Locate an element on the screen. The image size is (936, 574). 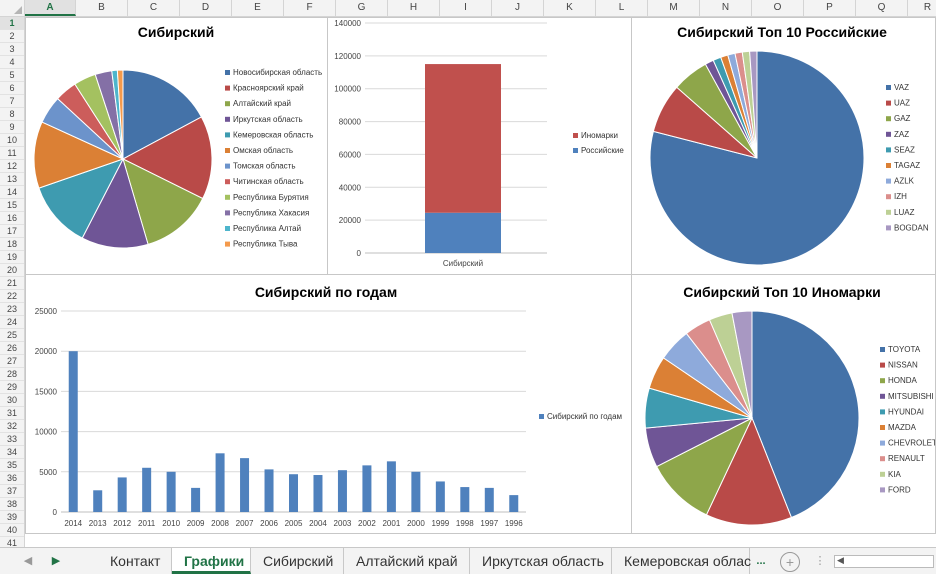
row-header-12: 12 is located at coordinates (12, 166).